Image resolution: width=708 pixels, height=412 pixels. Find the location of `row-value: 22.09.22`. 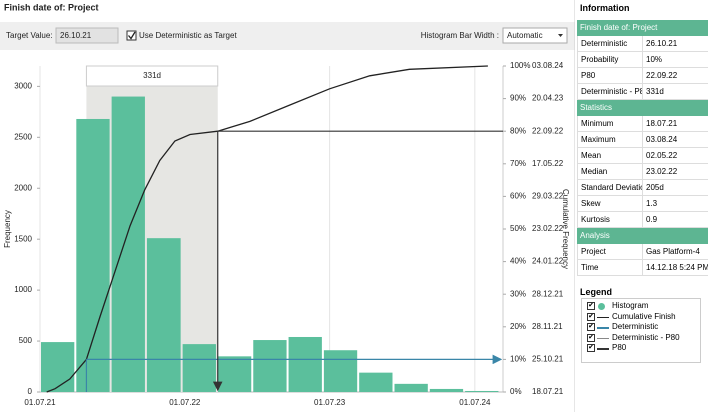

row-value: 22.09.22 is located at coordinates (675, 76).